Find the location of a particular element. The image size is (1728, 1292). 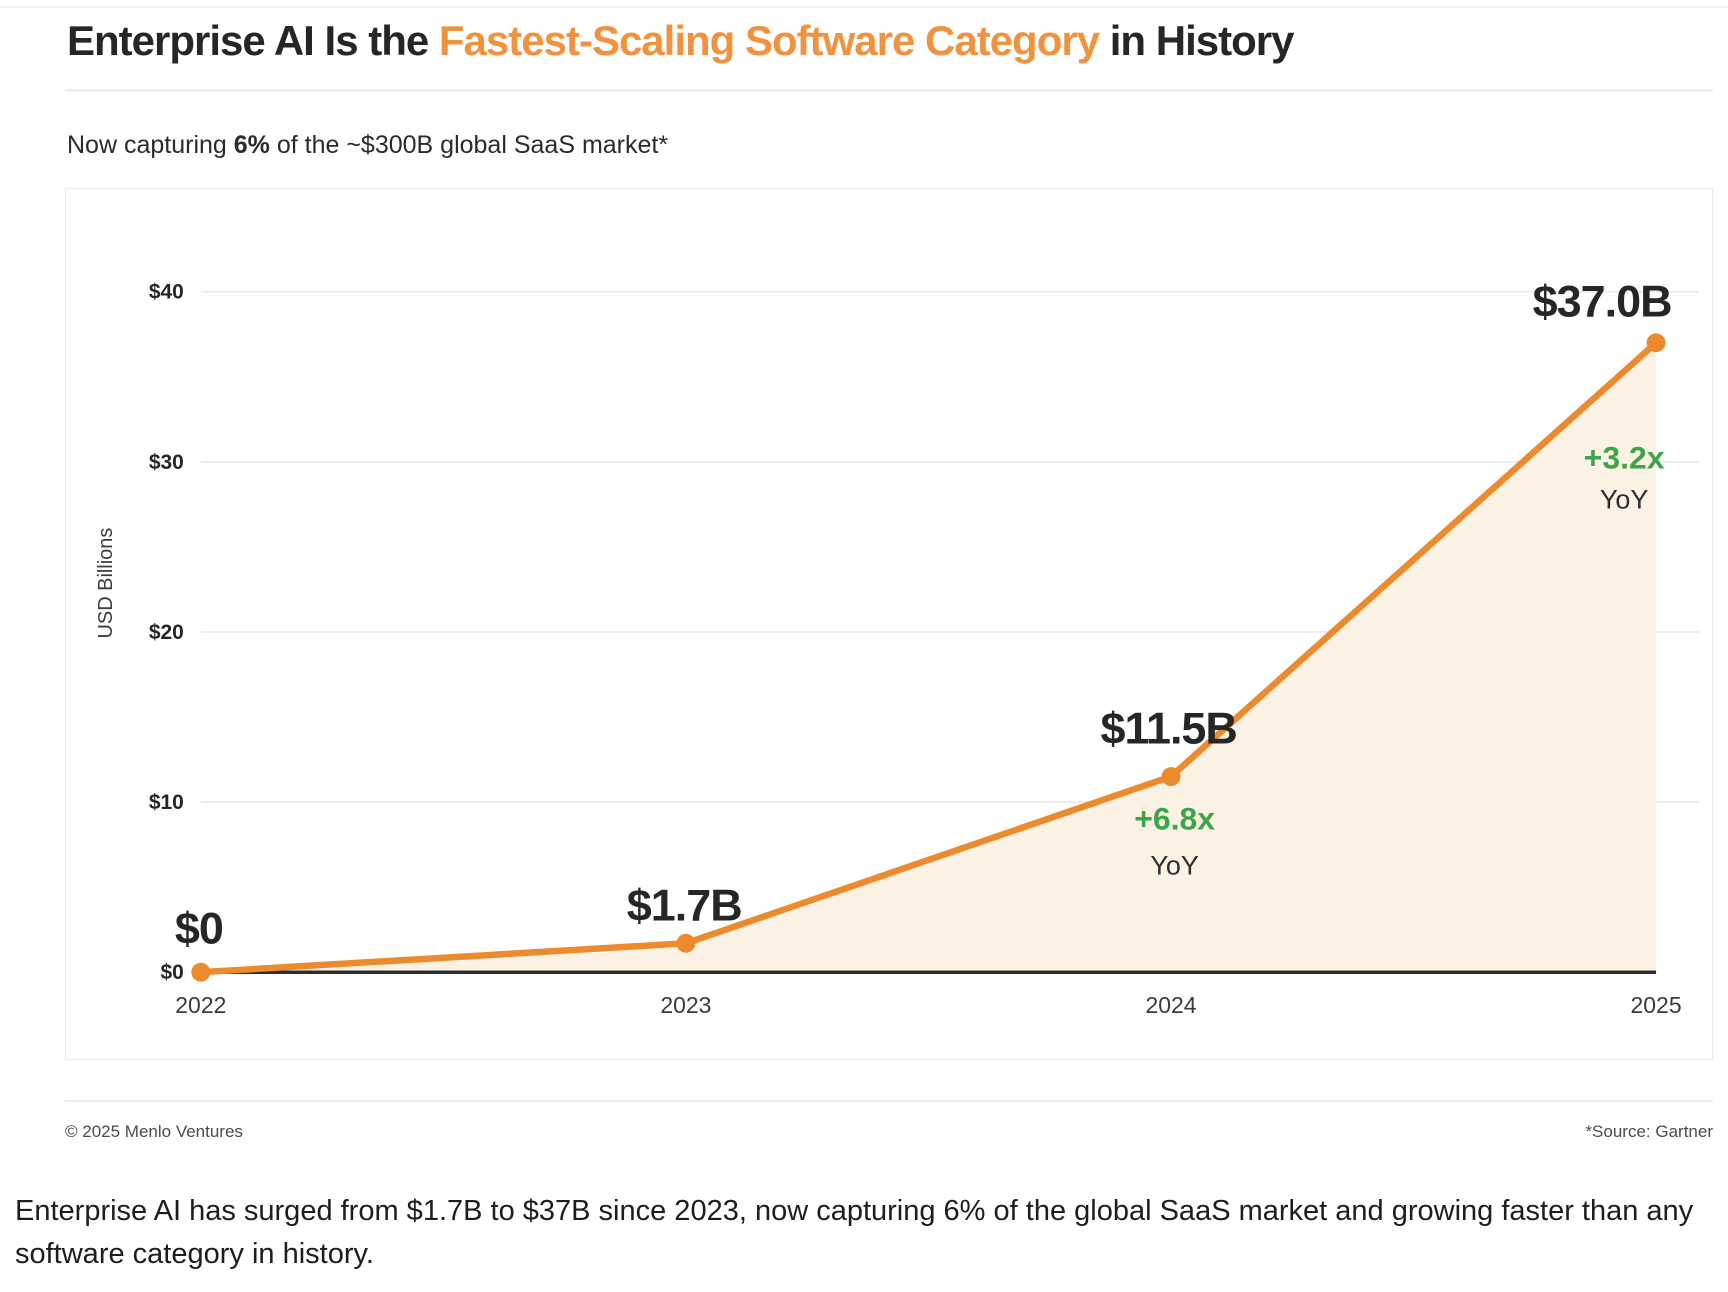

subtitle-prefix: Now capturing is located at coordinates (150, 145).